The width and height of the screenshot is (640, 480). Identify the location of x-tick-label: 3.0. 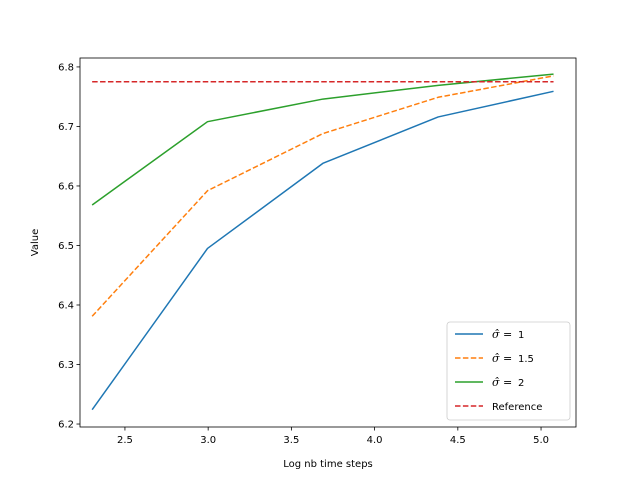
(208, 440).